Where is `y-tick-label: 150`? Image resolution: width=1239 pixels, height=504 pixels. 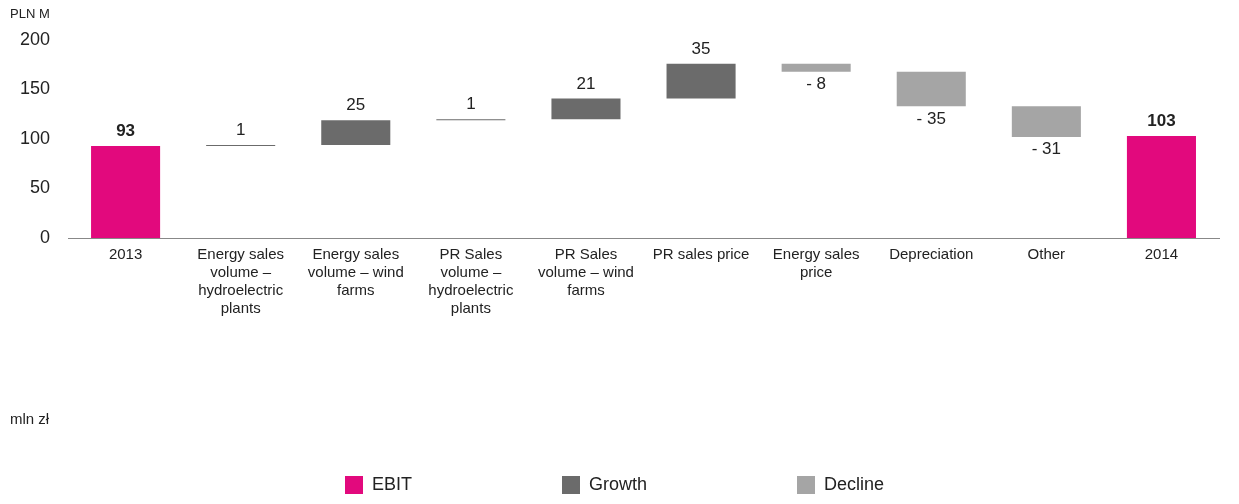
y-tick-label: 150 is located at coordinates (35, 88).